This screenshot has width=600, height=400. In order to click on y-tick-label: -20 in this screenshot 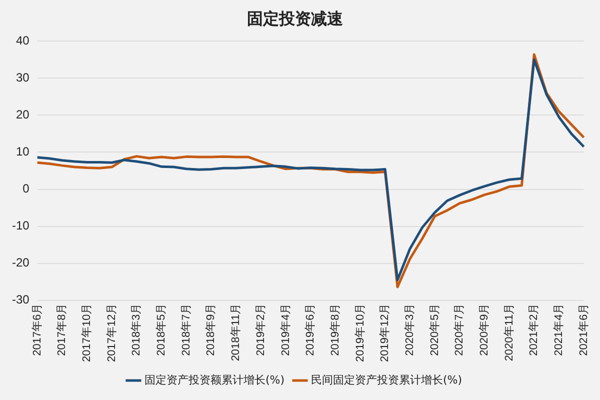, I will do `click(21, 263)`.